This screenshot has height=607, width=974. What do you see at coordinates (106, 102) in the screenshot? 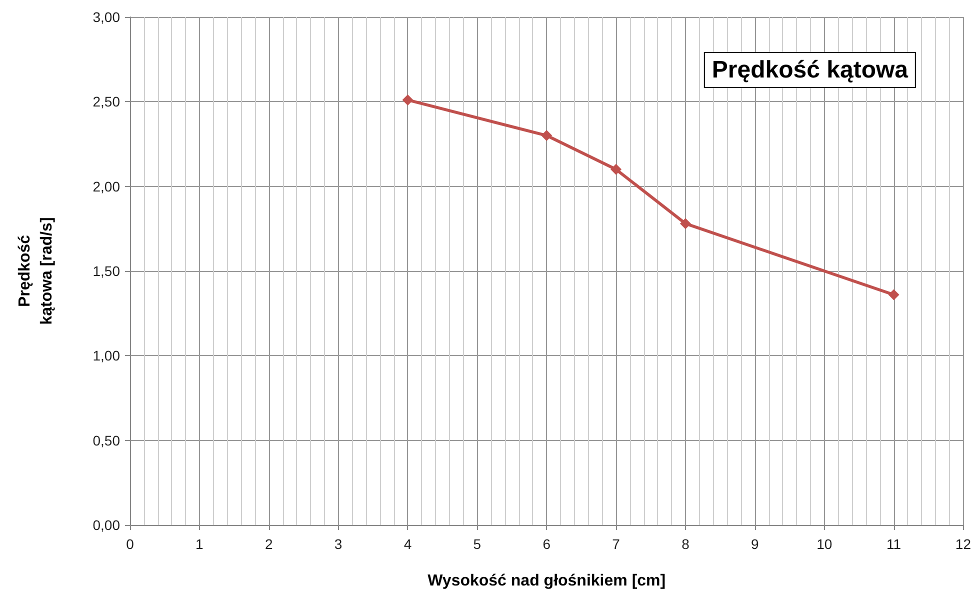
I see `y-tick-label: 2,50` at bounding box center [106, 102].